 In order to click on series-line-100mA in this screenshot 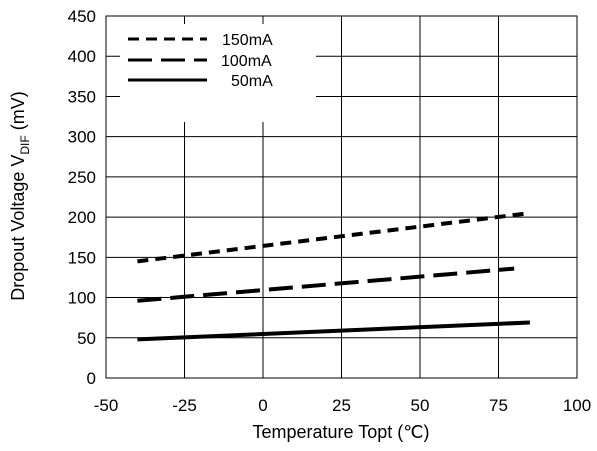, I will do `click(326, 284)`.